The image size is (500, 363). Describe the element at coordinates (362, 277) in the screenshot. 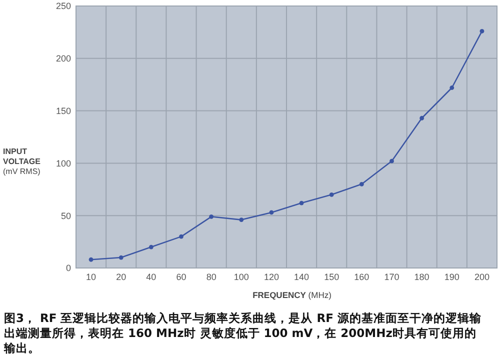

I see `x-tick-label: 160` at that location.